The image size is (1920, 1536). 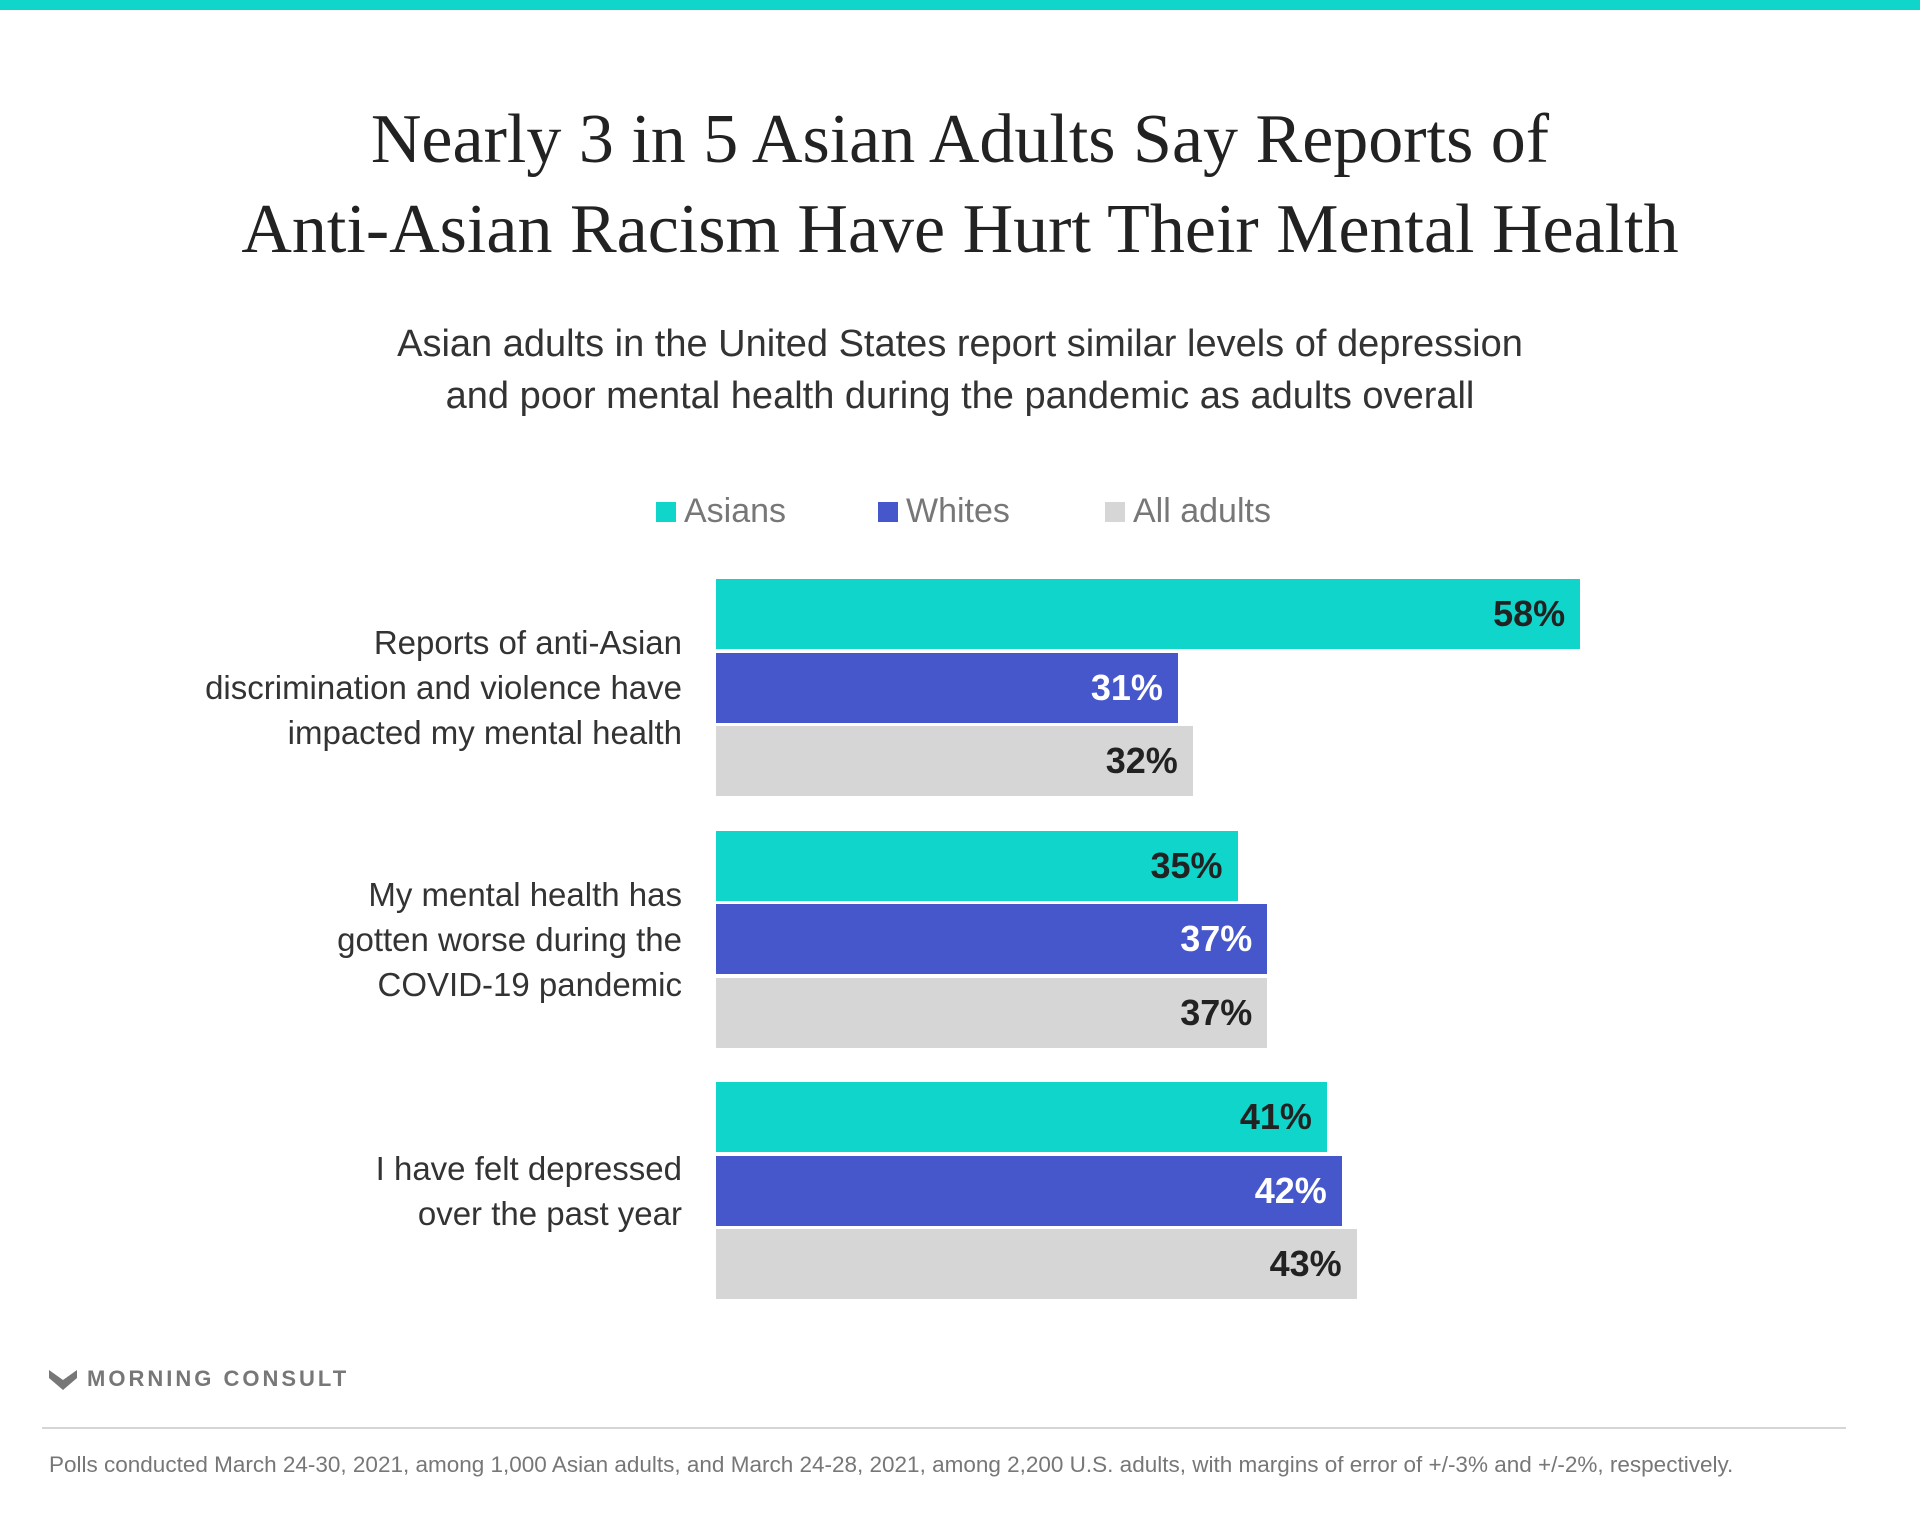 I want to click on bar-asians: 58%, so click(x=1148, y=614).